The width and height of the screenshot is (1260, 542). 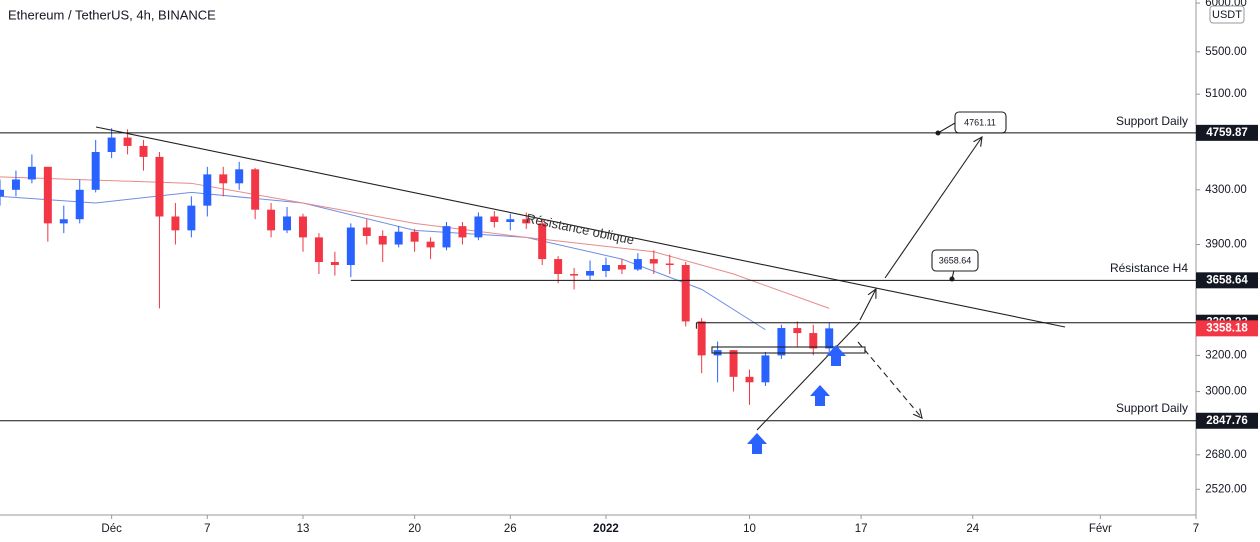 I want to click on x-tick-label: 17, so click(x=861, y=529).